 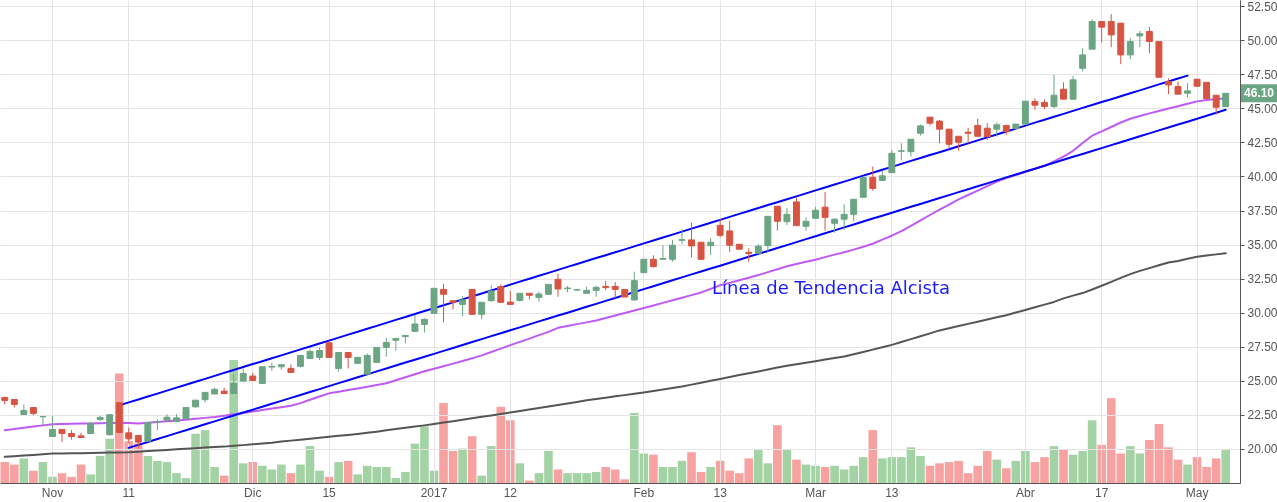 I want to click on x-tick-label: May, so click(x=1197, y=492).